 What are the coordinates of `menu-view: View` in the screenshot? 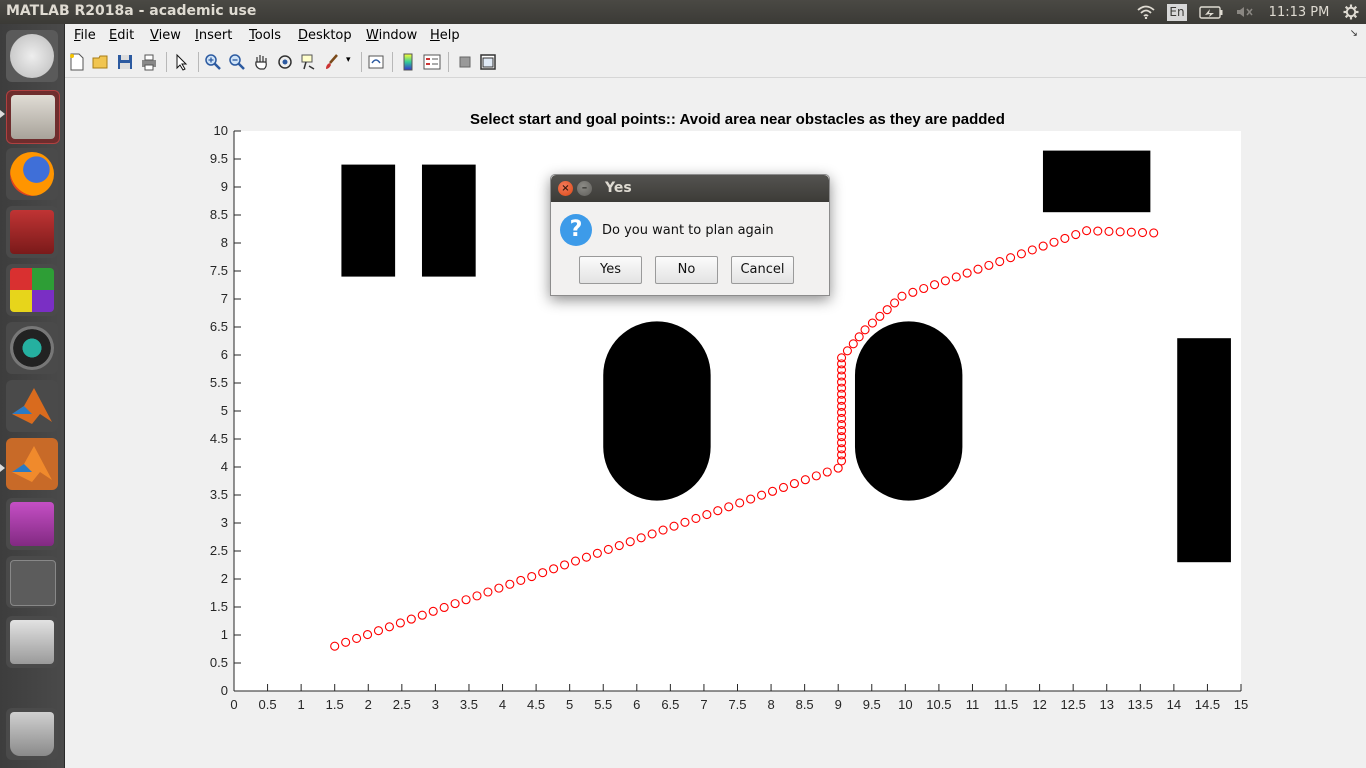 It's located at (165, 35).